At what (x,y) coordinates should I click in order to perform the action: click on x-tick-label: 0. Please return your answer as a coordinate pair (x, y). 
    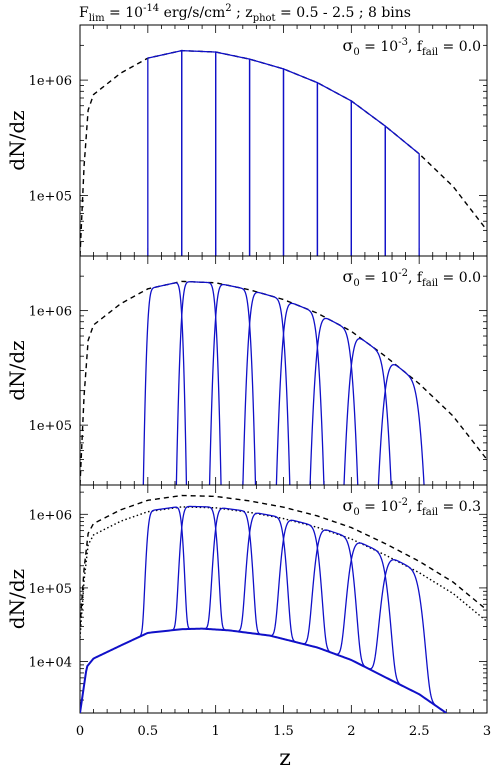
    Looking at the image, I should click on (80, 731).